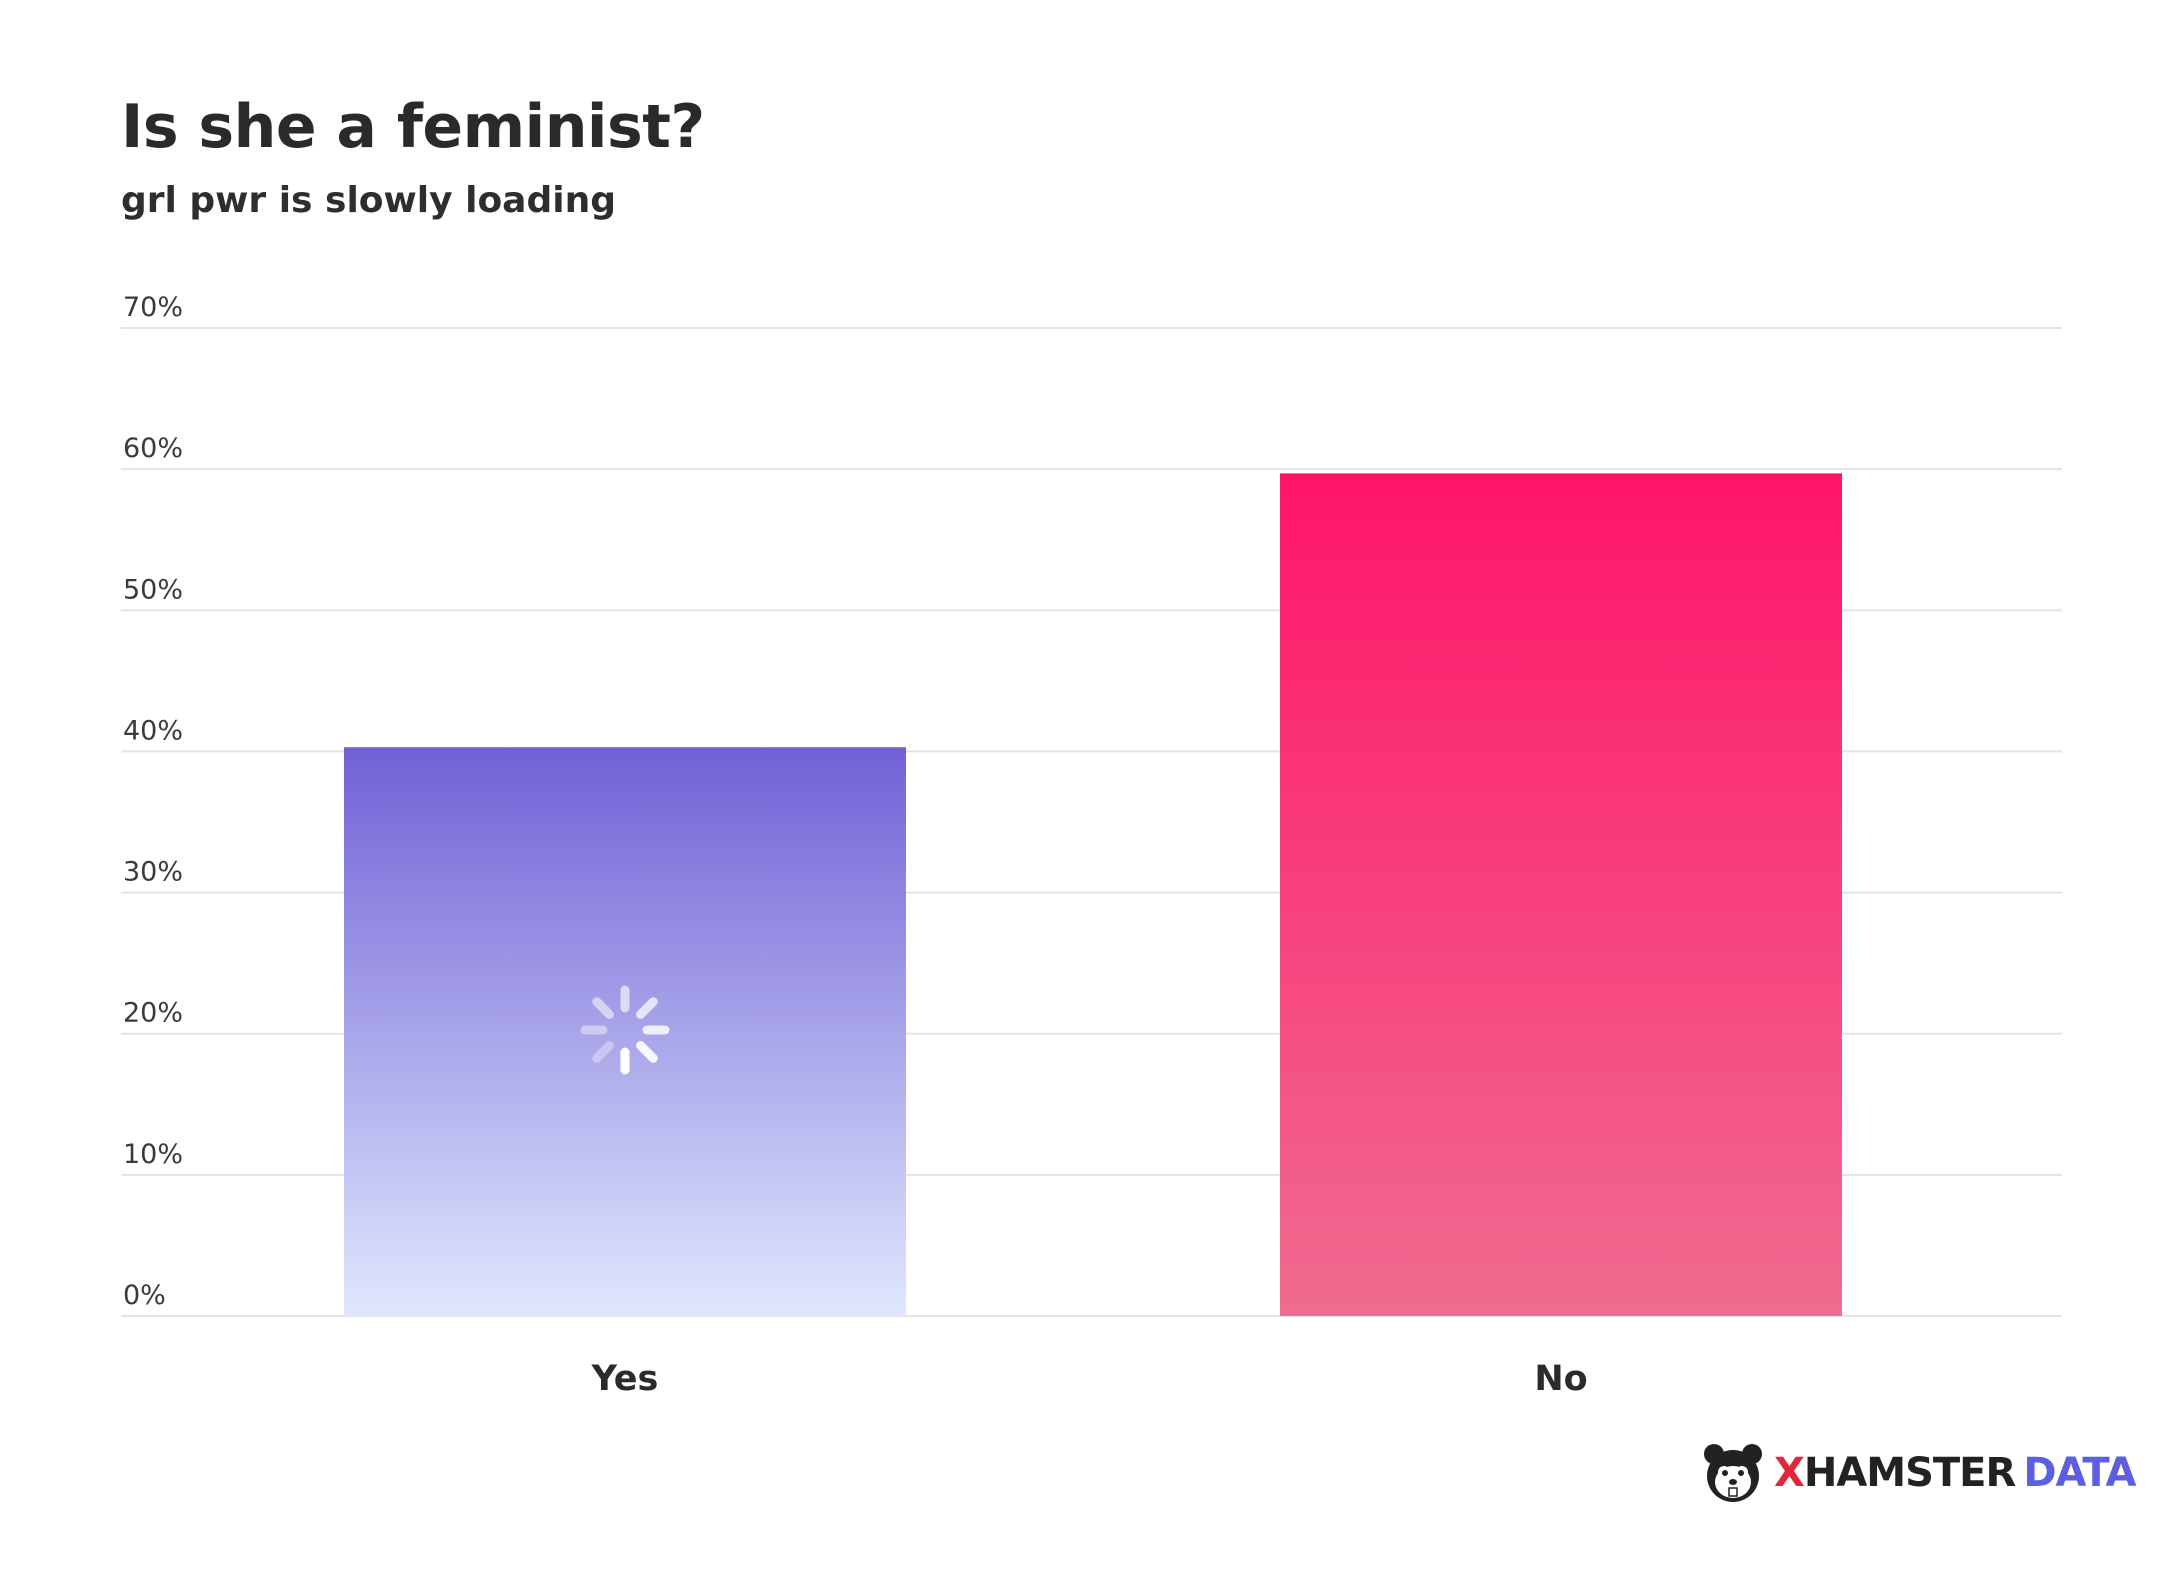 The height and width of the screenshot is (1572, 2160). What do you see at coordinates (153, 801) in the screenshot?
I see `y-axis-ticks: 0% 10% 20% 30% 40% 50% 60% 70%` at bounding box center [153, 801].